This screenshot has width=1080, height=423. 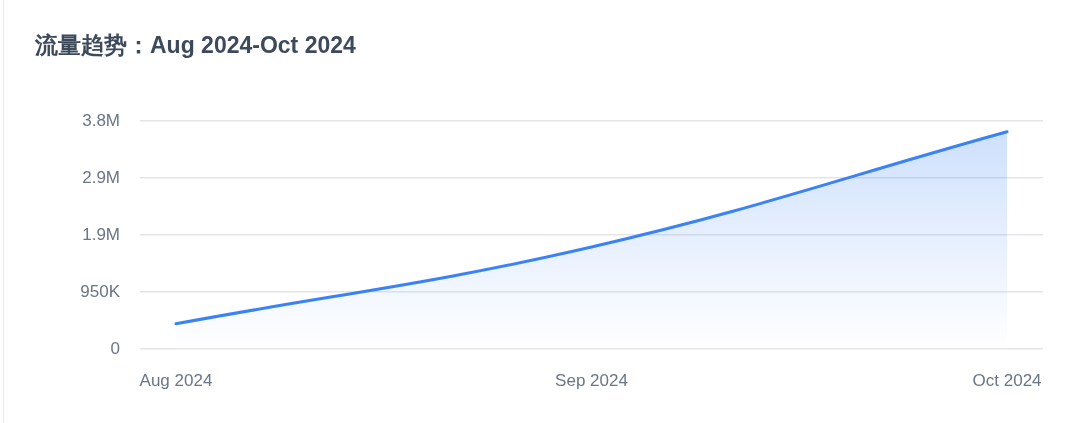 I want to click on chart-title: 流量趋势：Aug 2024-Oct 2024, so click(x=195, y=45).